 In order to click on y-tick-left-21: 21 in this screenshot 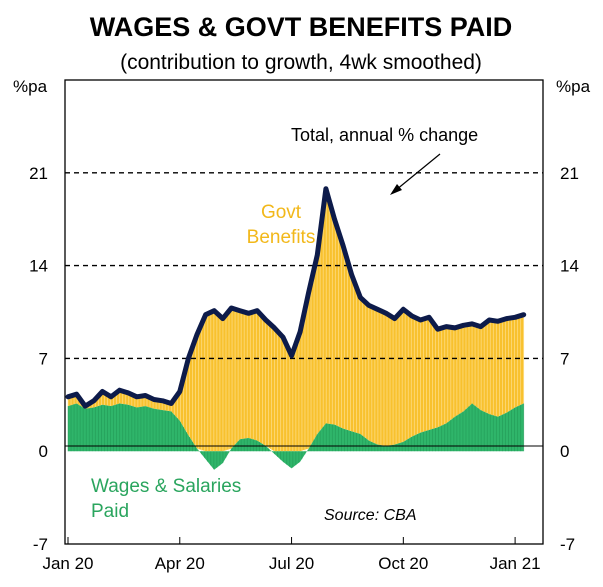, I will do `click(38, 173)`.